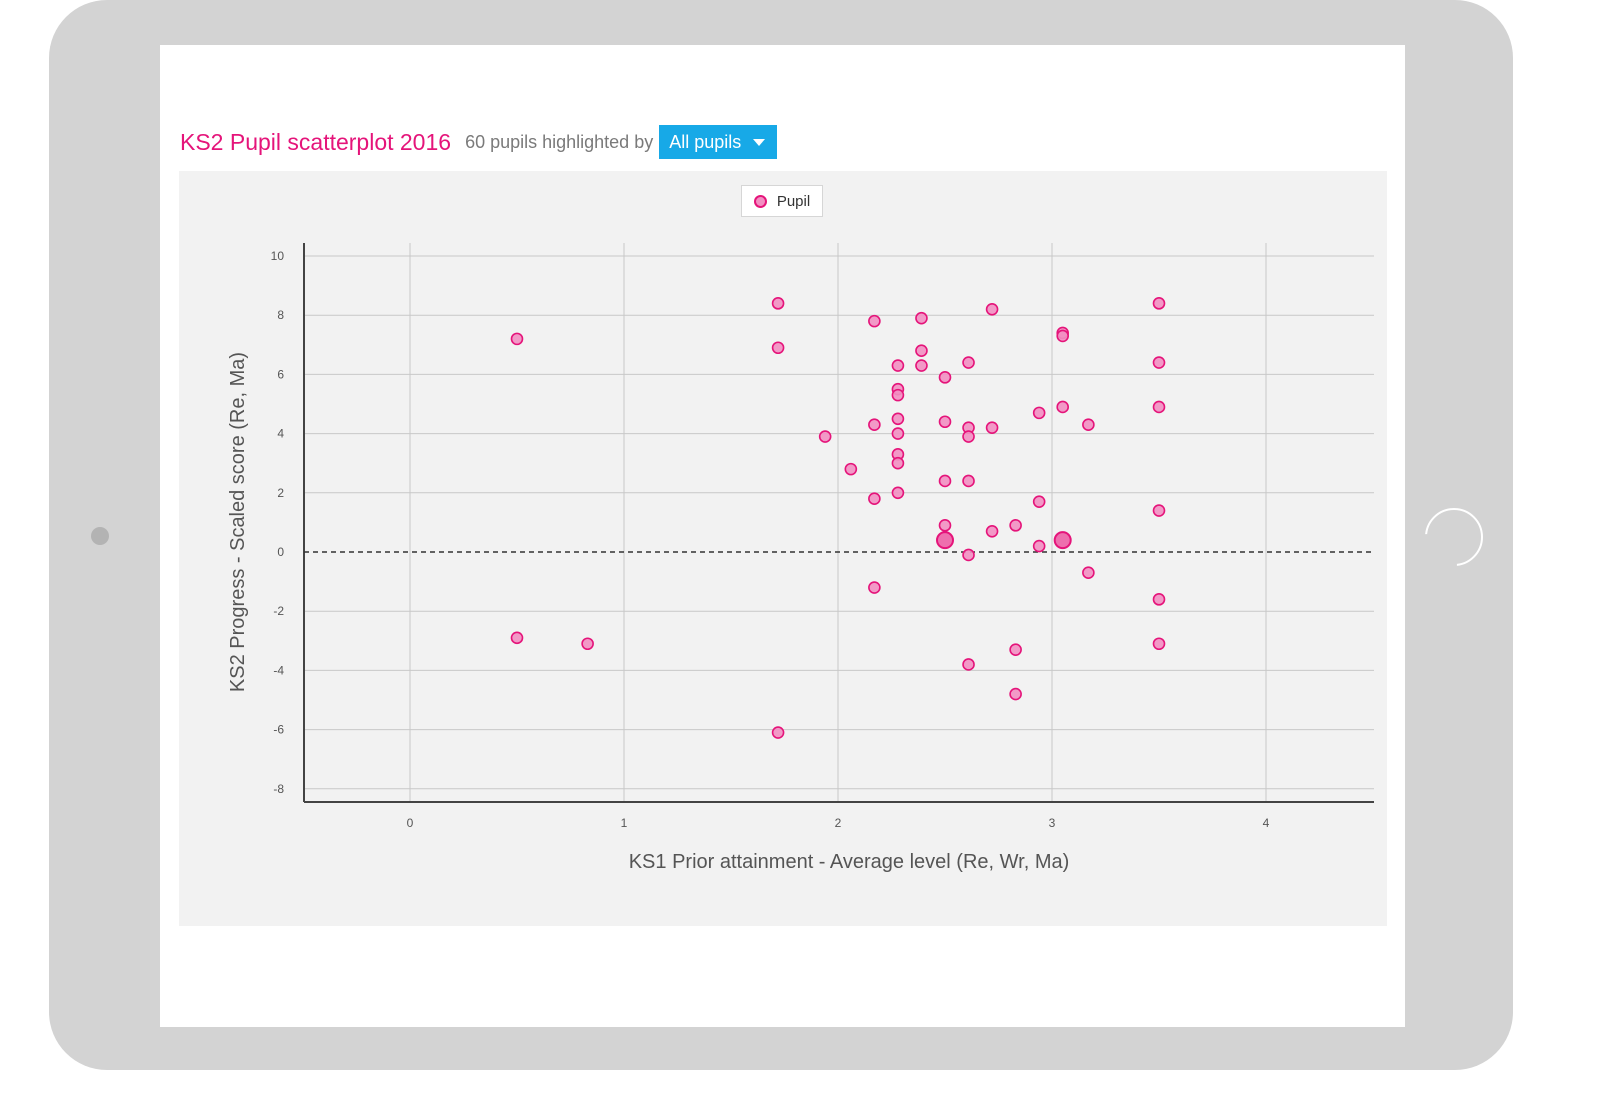 The width and height of the screenshot is (1600, 1096). What do you see at coordinates (280, 315) in the screenshot?
I see `y-tick-label: 8` at bounding box center [280, 315].